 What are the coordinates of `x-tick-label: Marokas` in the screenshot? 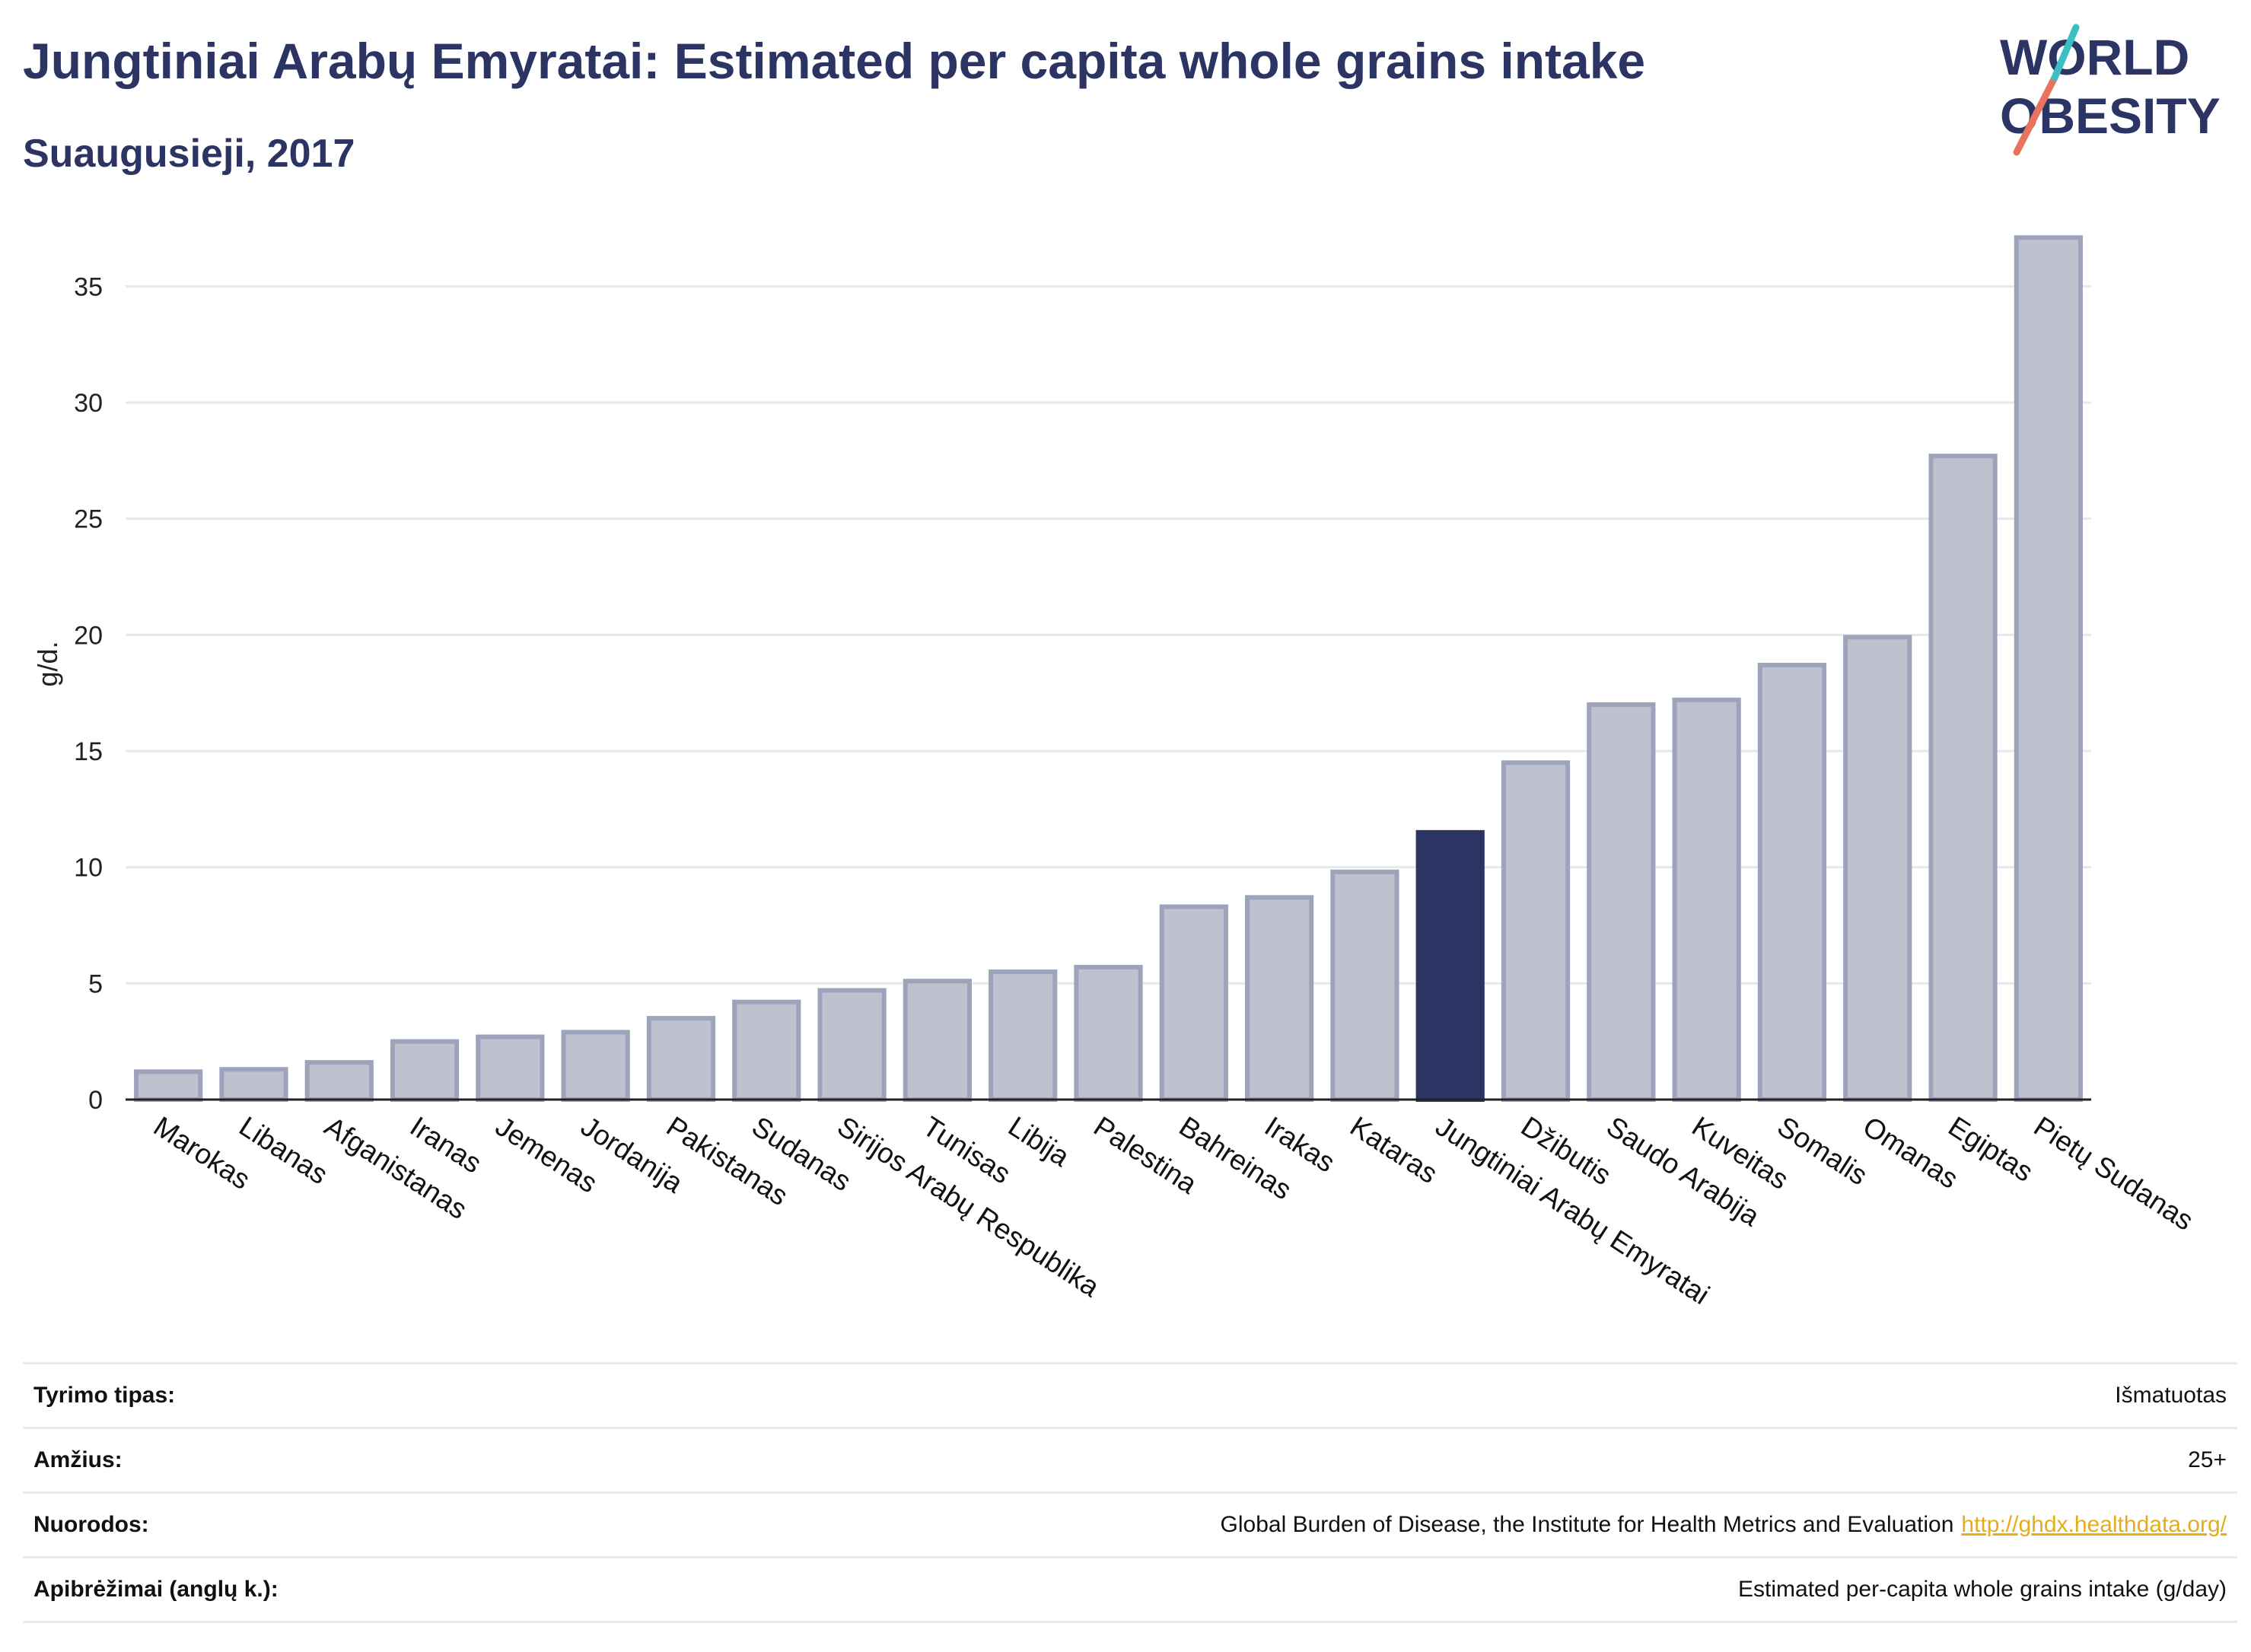 It's located at (202, 1152).